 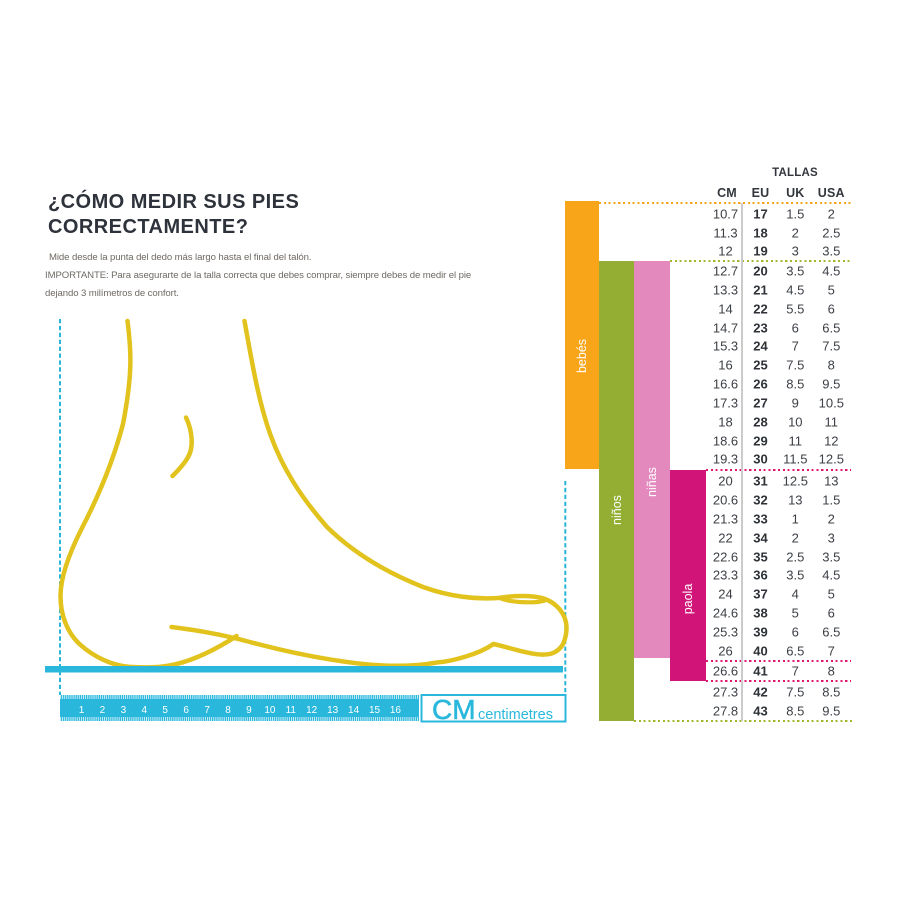 I want to click on svg-text: 16, so click(x=396, y=710).